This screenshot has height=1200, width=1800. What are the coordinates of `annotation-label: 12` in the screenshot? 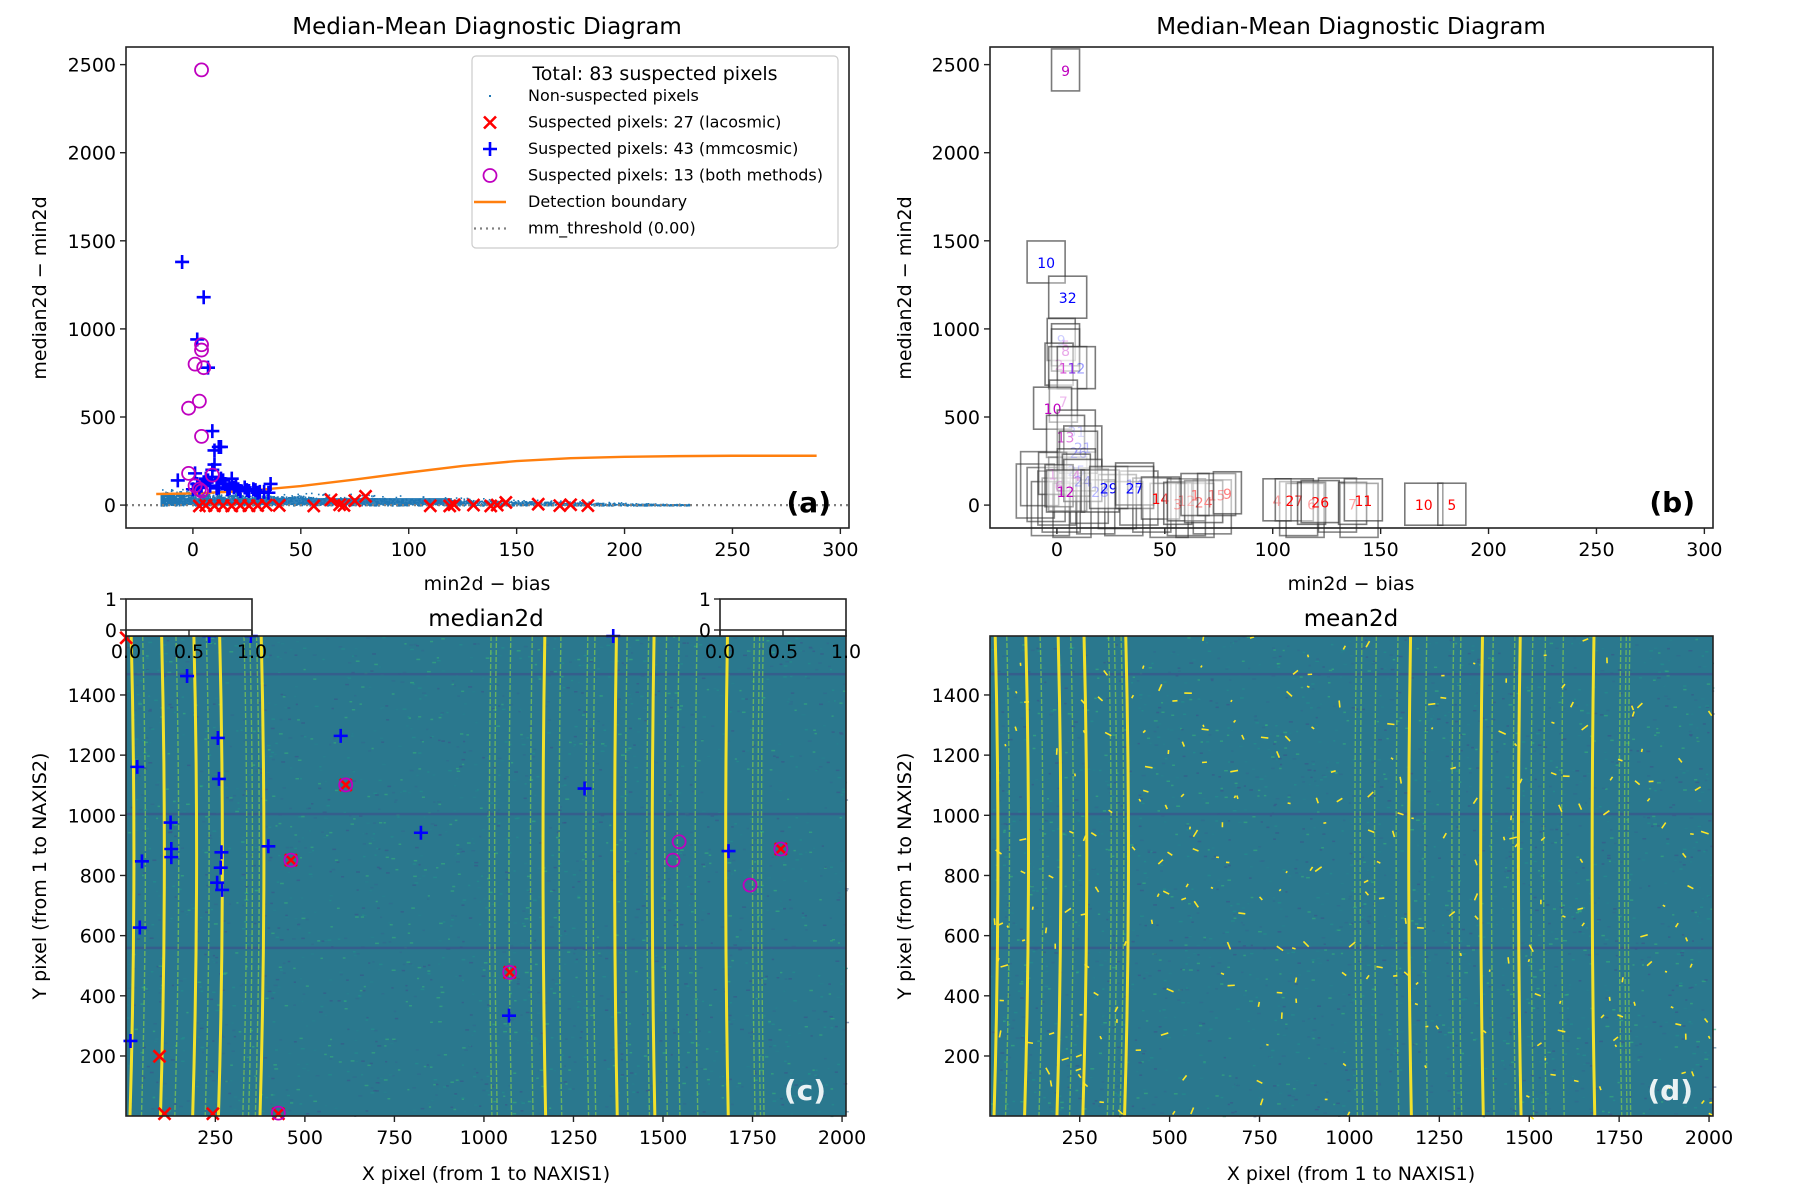 It's located at (1076, 370).